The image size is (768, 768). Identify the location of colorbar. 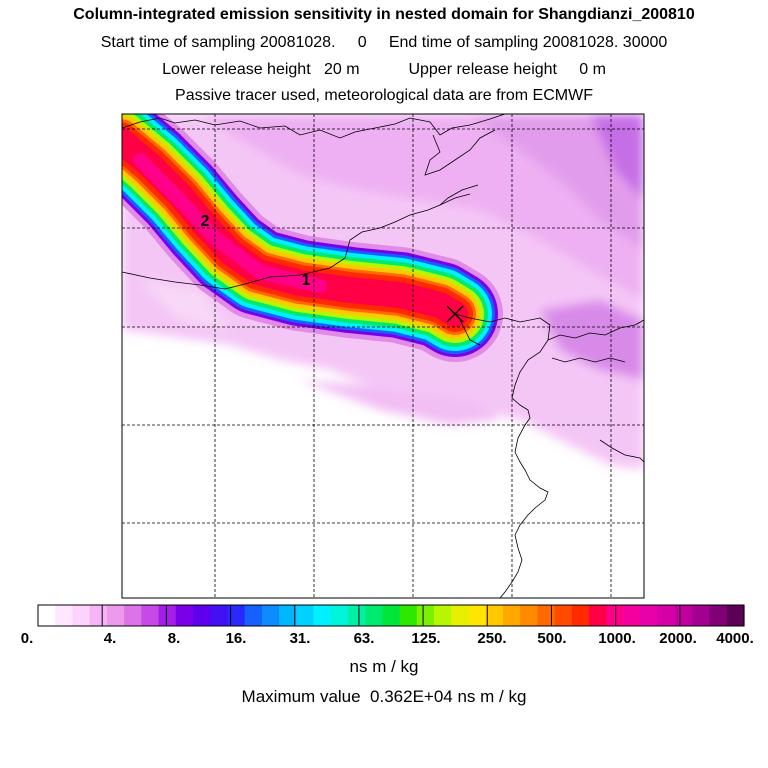
(391, 615).